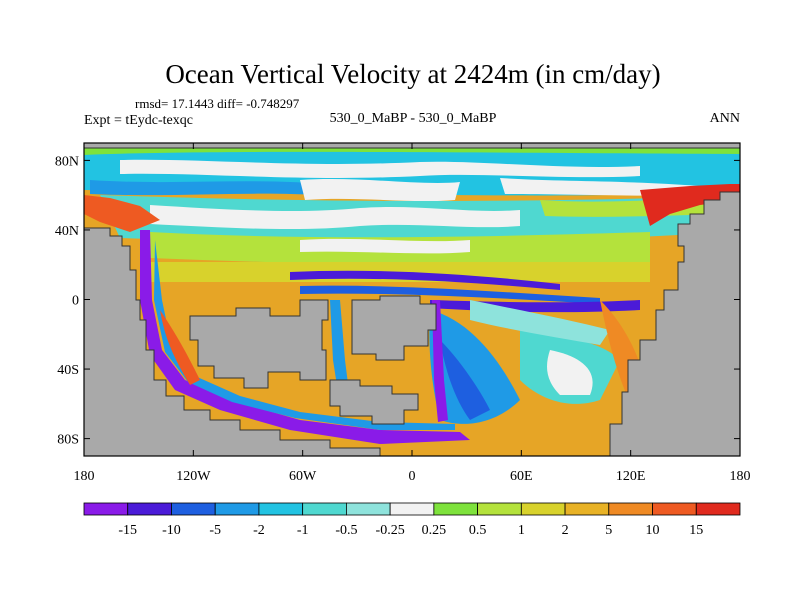 The image size is (800, 600). Describe the element at coordinates (521, 476) in the screenshot. I see `x-tick-label: 60E` at that location.